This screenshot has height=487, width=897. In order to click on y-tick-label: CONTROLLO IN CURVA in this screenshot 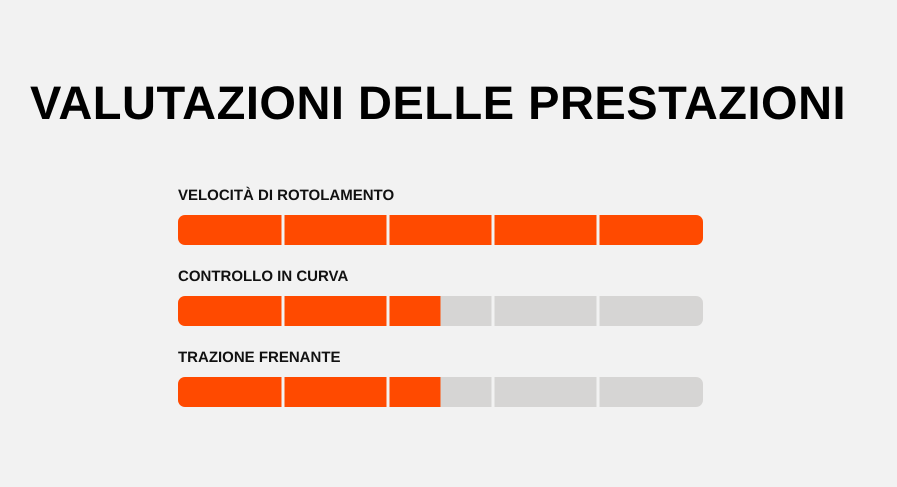, I will do `click(263, 276)`.